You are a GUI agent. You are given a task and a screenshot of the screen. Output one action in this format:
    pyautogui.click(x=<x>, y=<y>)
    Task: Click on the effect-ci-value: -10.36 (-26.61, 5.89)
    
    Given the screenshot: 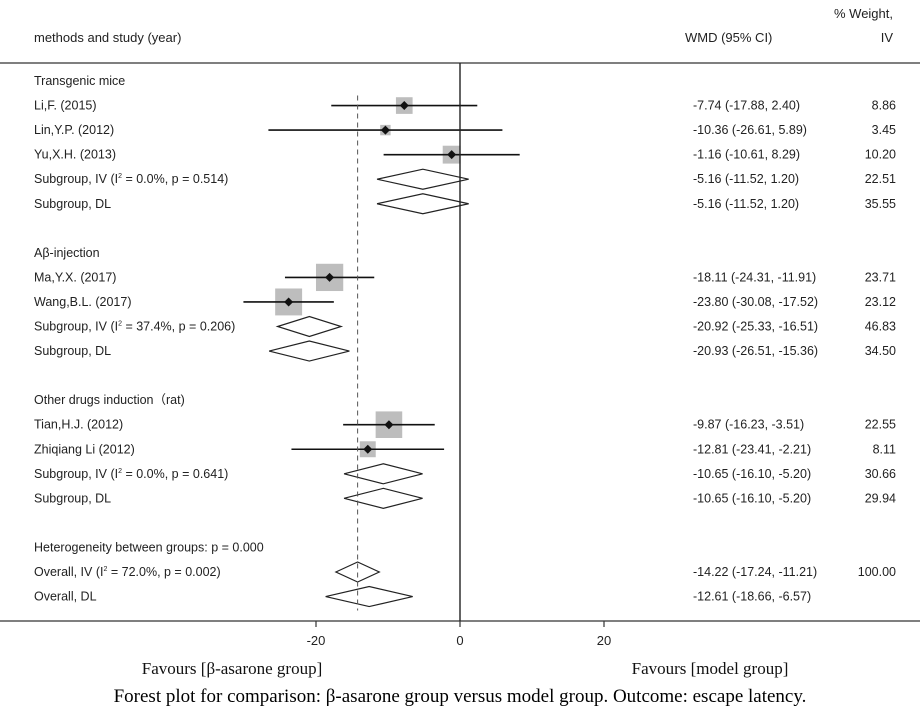 What is the action you would take?
    pyautogui.click(x=750, y=130)
    